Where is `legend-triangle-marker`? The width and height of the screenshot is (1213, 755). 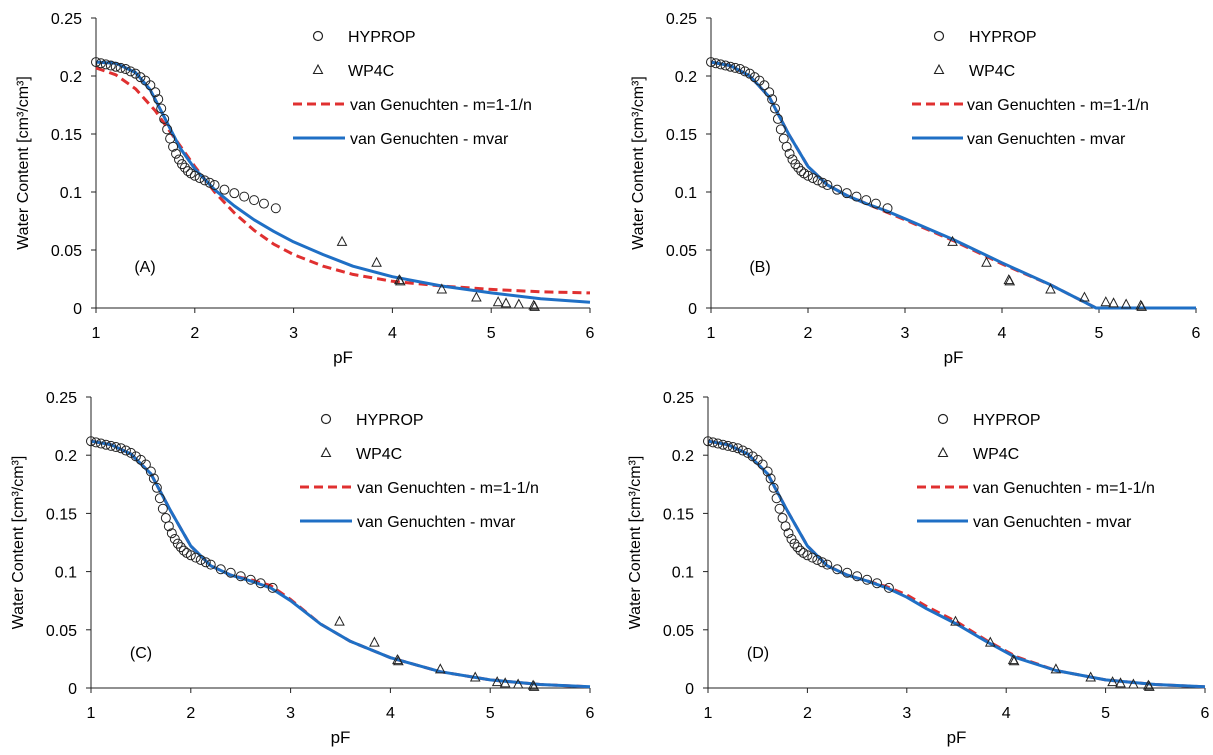
legend-triangle-marker is located at coordinates (326, 452).